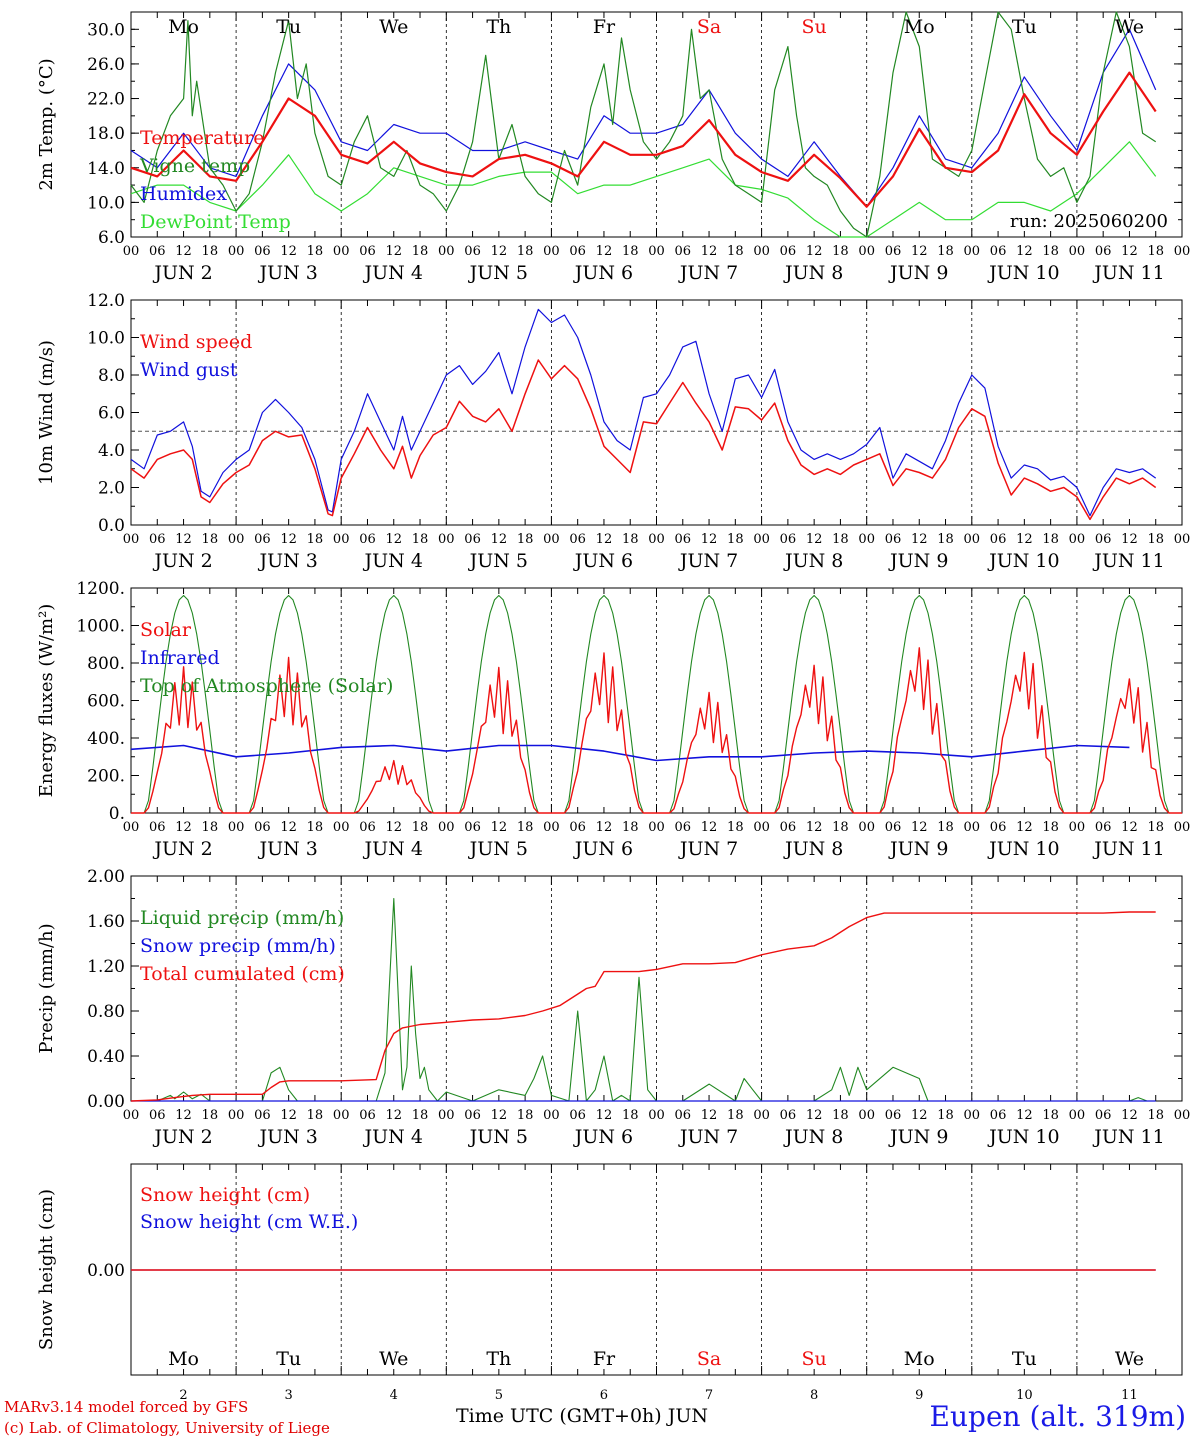  Describe the element at coordinates (708, 561) in the screenshot. I see `day-label: JUN 7` at that location.